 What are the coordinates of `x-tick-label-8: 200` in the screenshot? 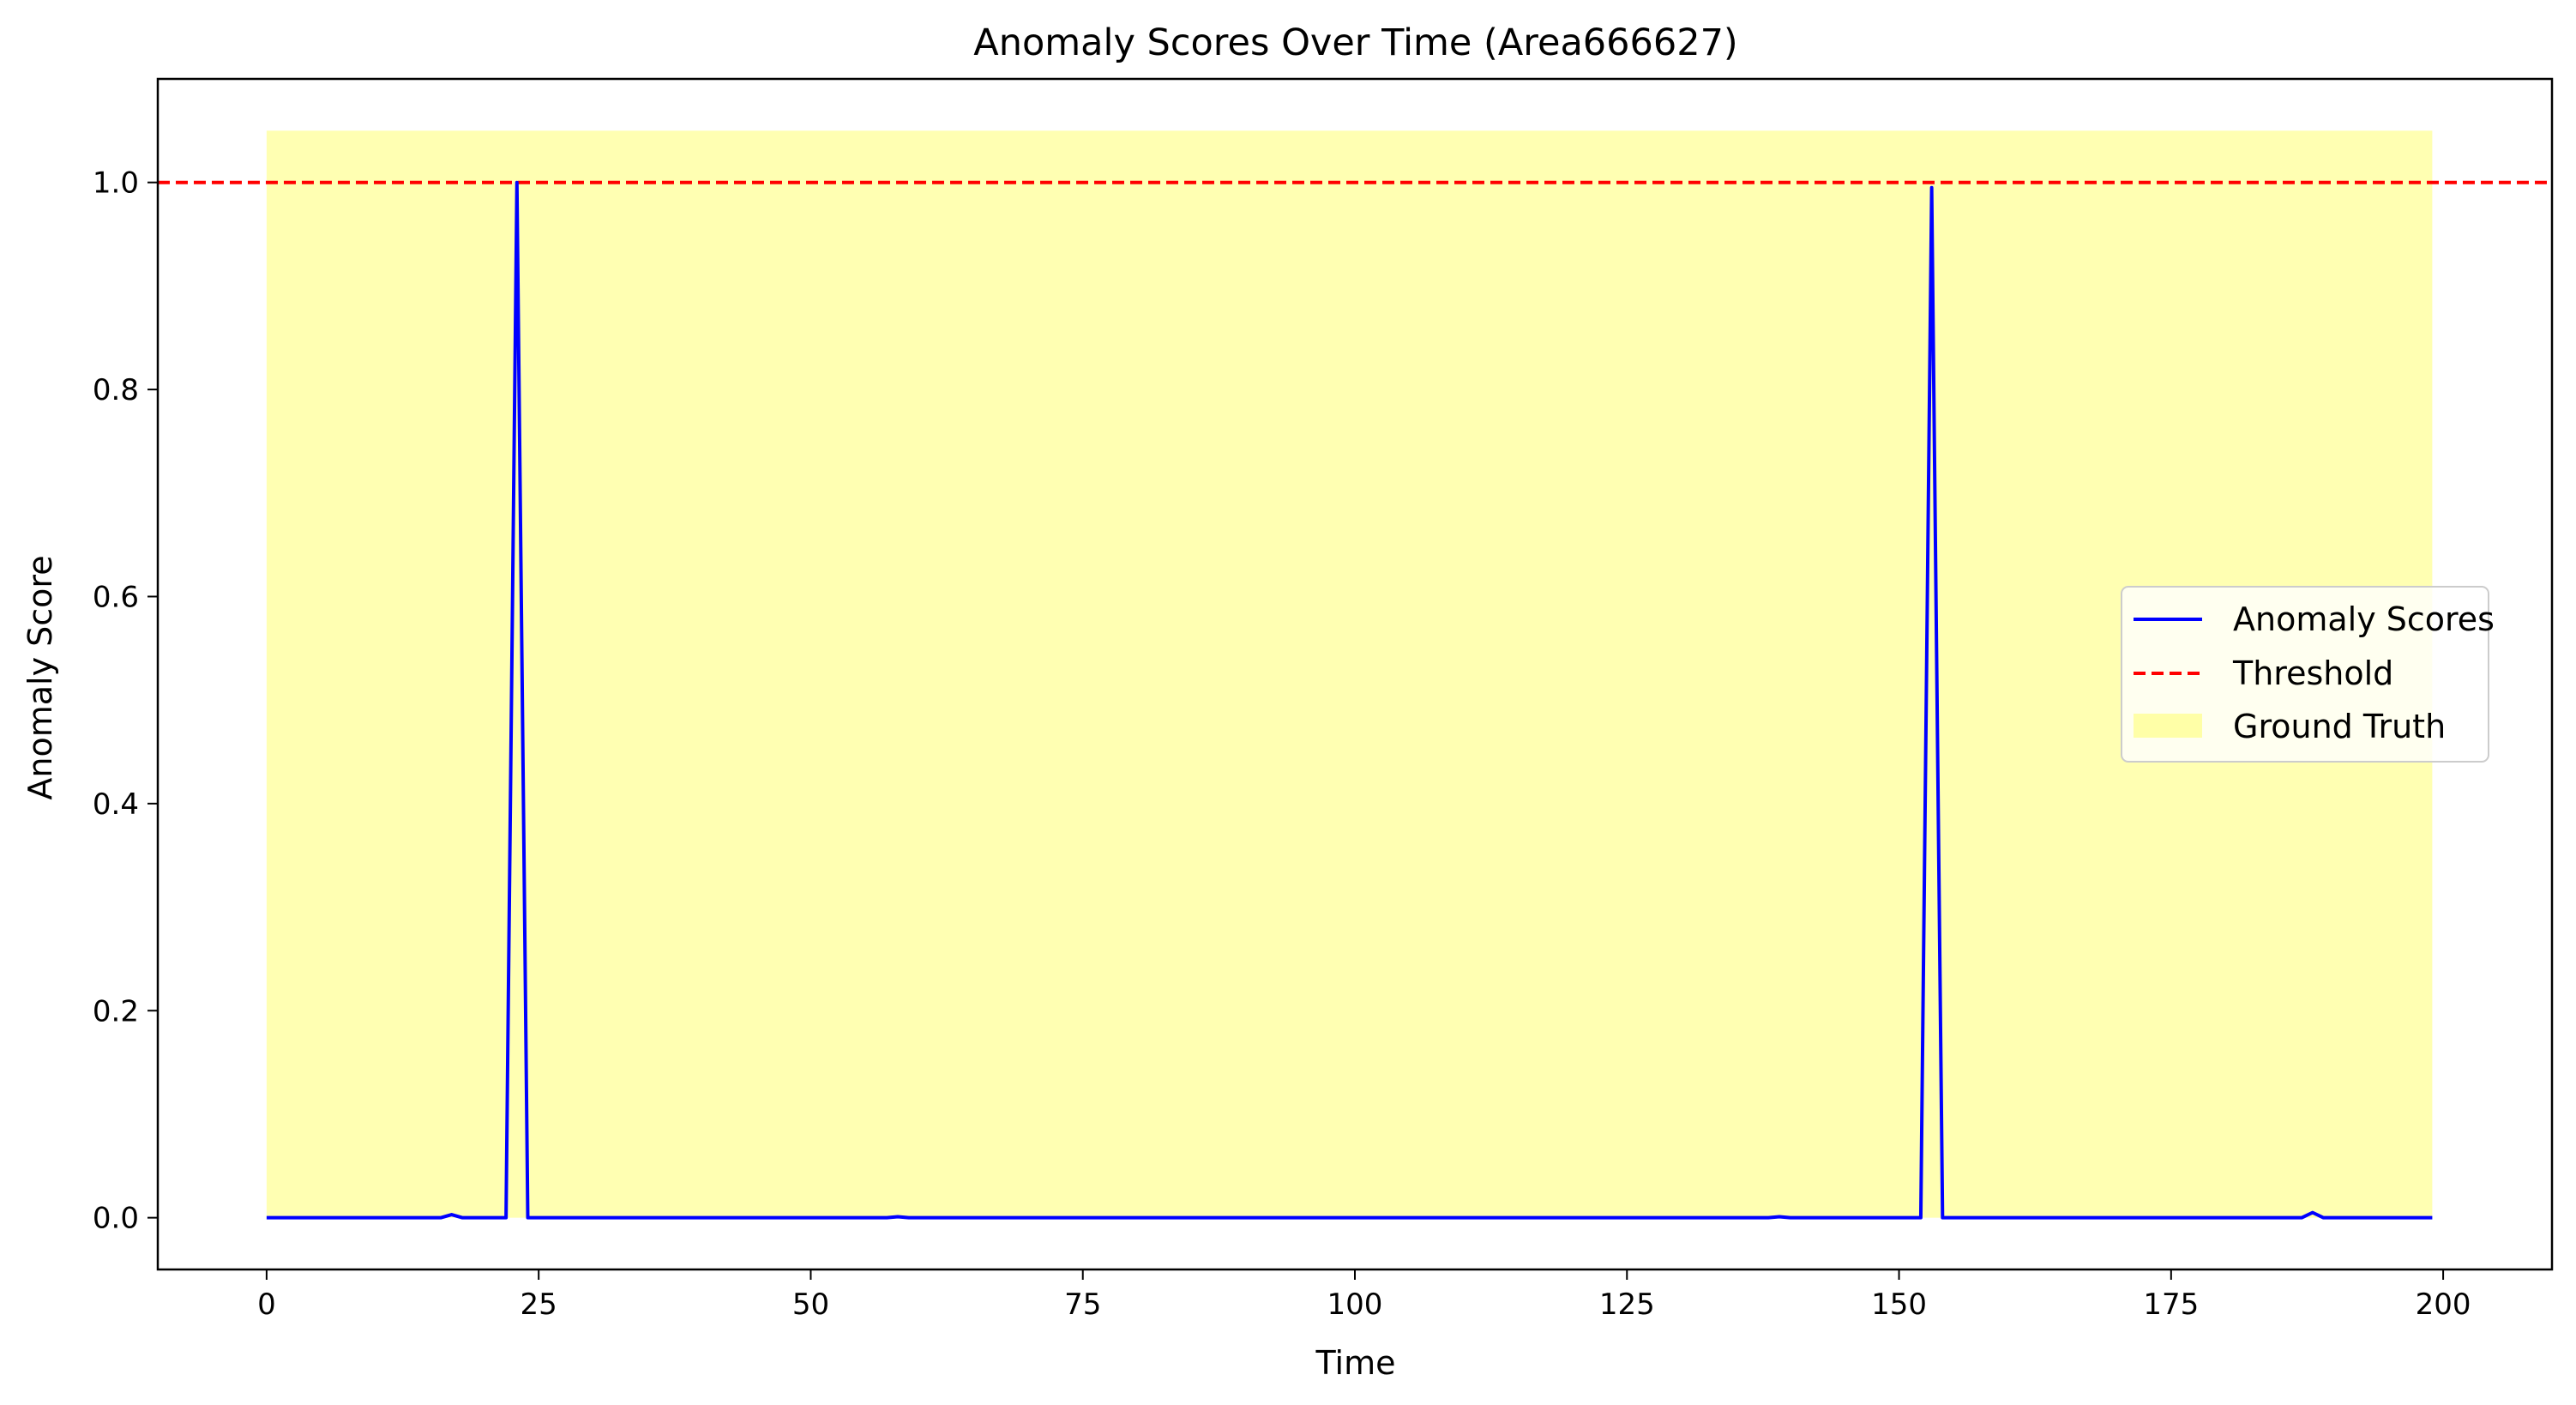 It's located at (2443, 1304).